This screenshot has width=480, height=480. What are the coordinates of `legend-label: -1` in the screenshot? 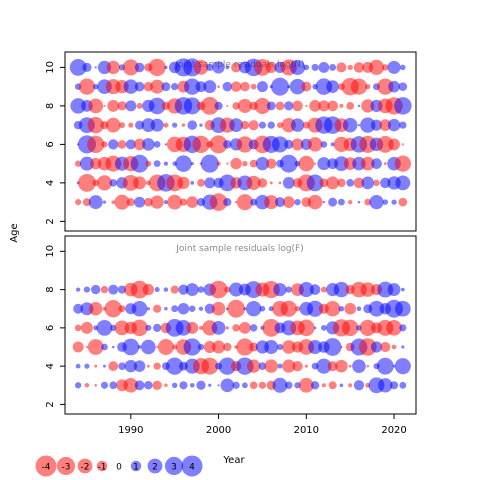 It's located at (102, 468).